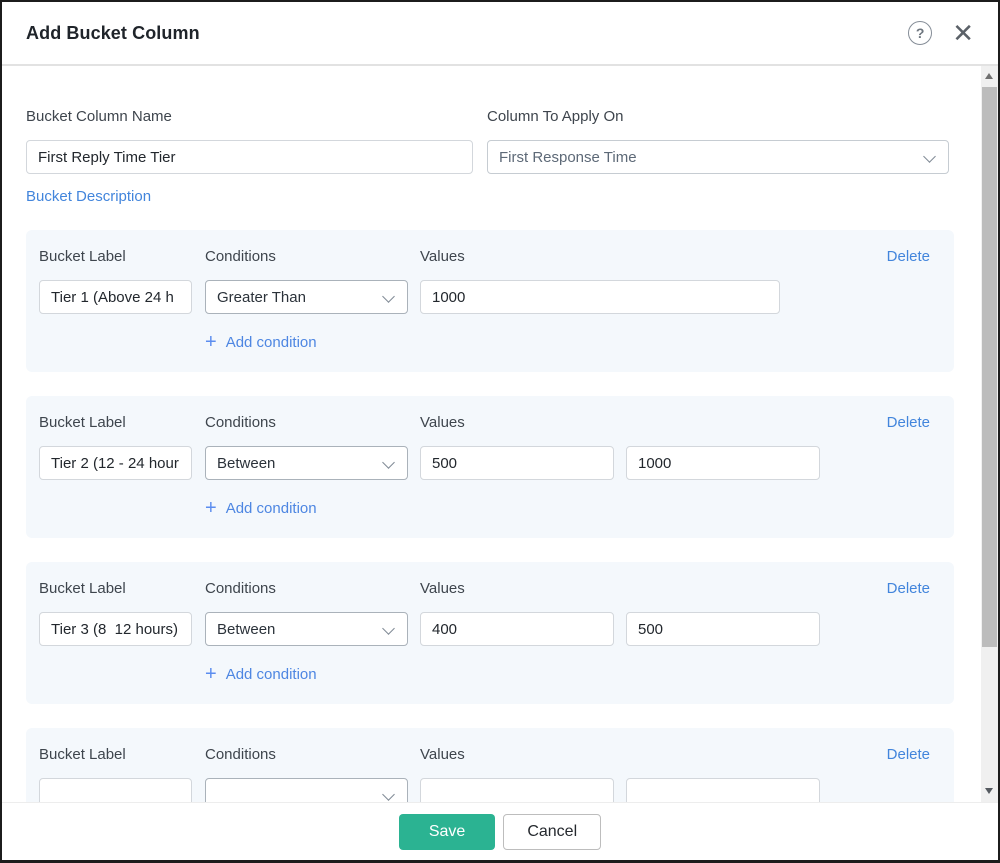 This screenshot has height=863, width=1000. What do you see at coordinates (568, 157) in the screenshot?
I see `column-to-apply-value: First Response Time` at bounding box center [568, 157].